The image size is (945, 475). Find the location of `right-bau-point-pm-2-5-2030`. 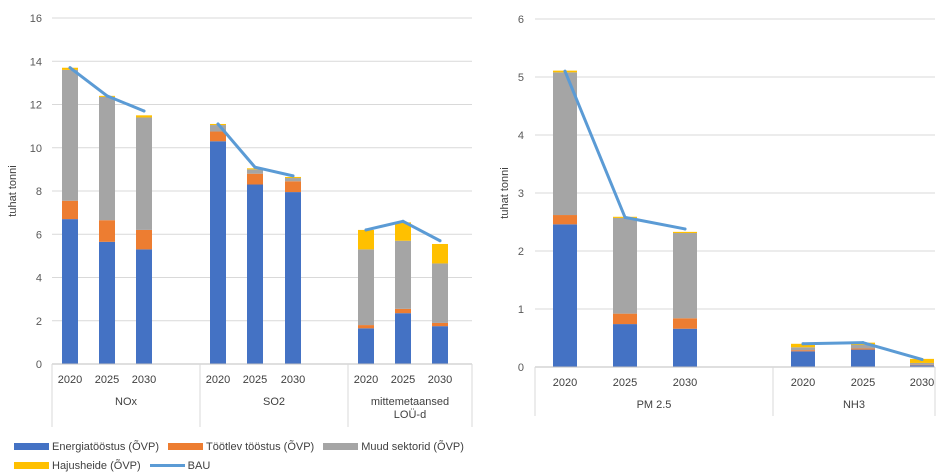

right-bau-point-pm-2-5-2030 is located at coordinates (685, 229).